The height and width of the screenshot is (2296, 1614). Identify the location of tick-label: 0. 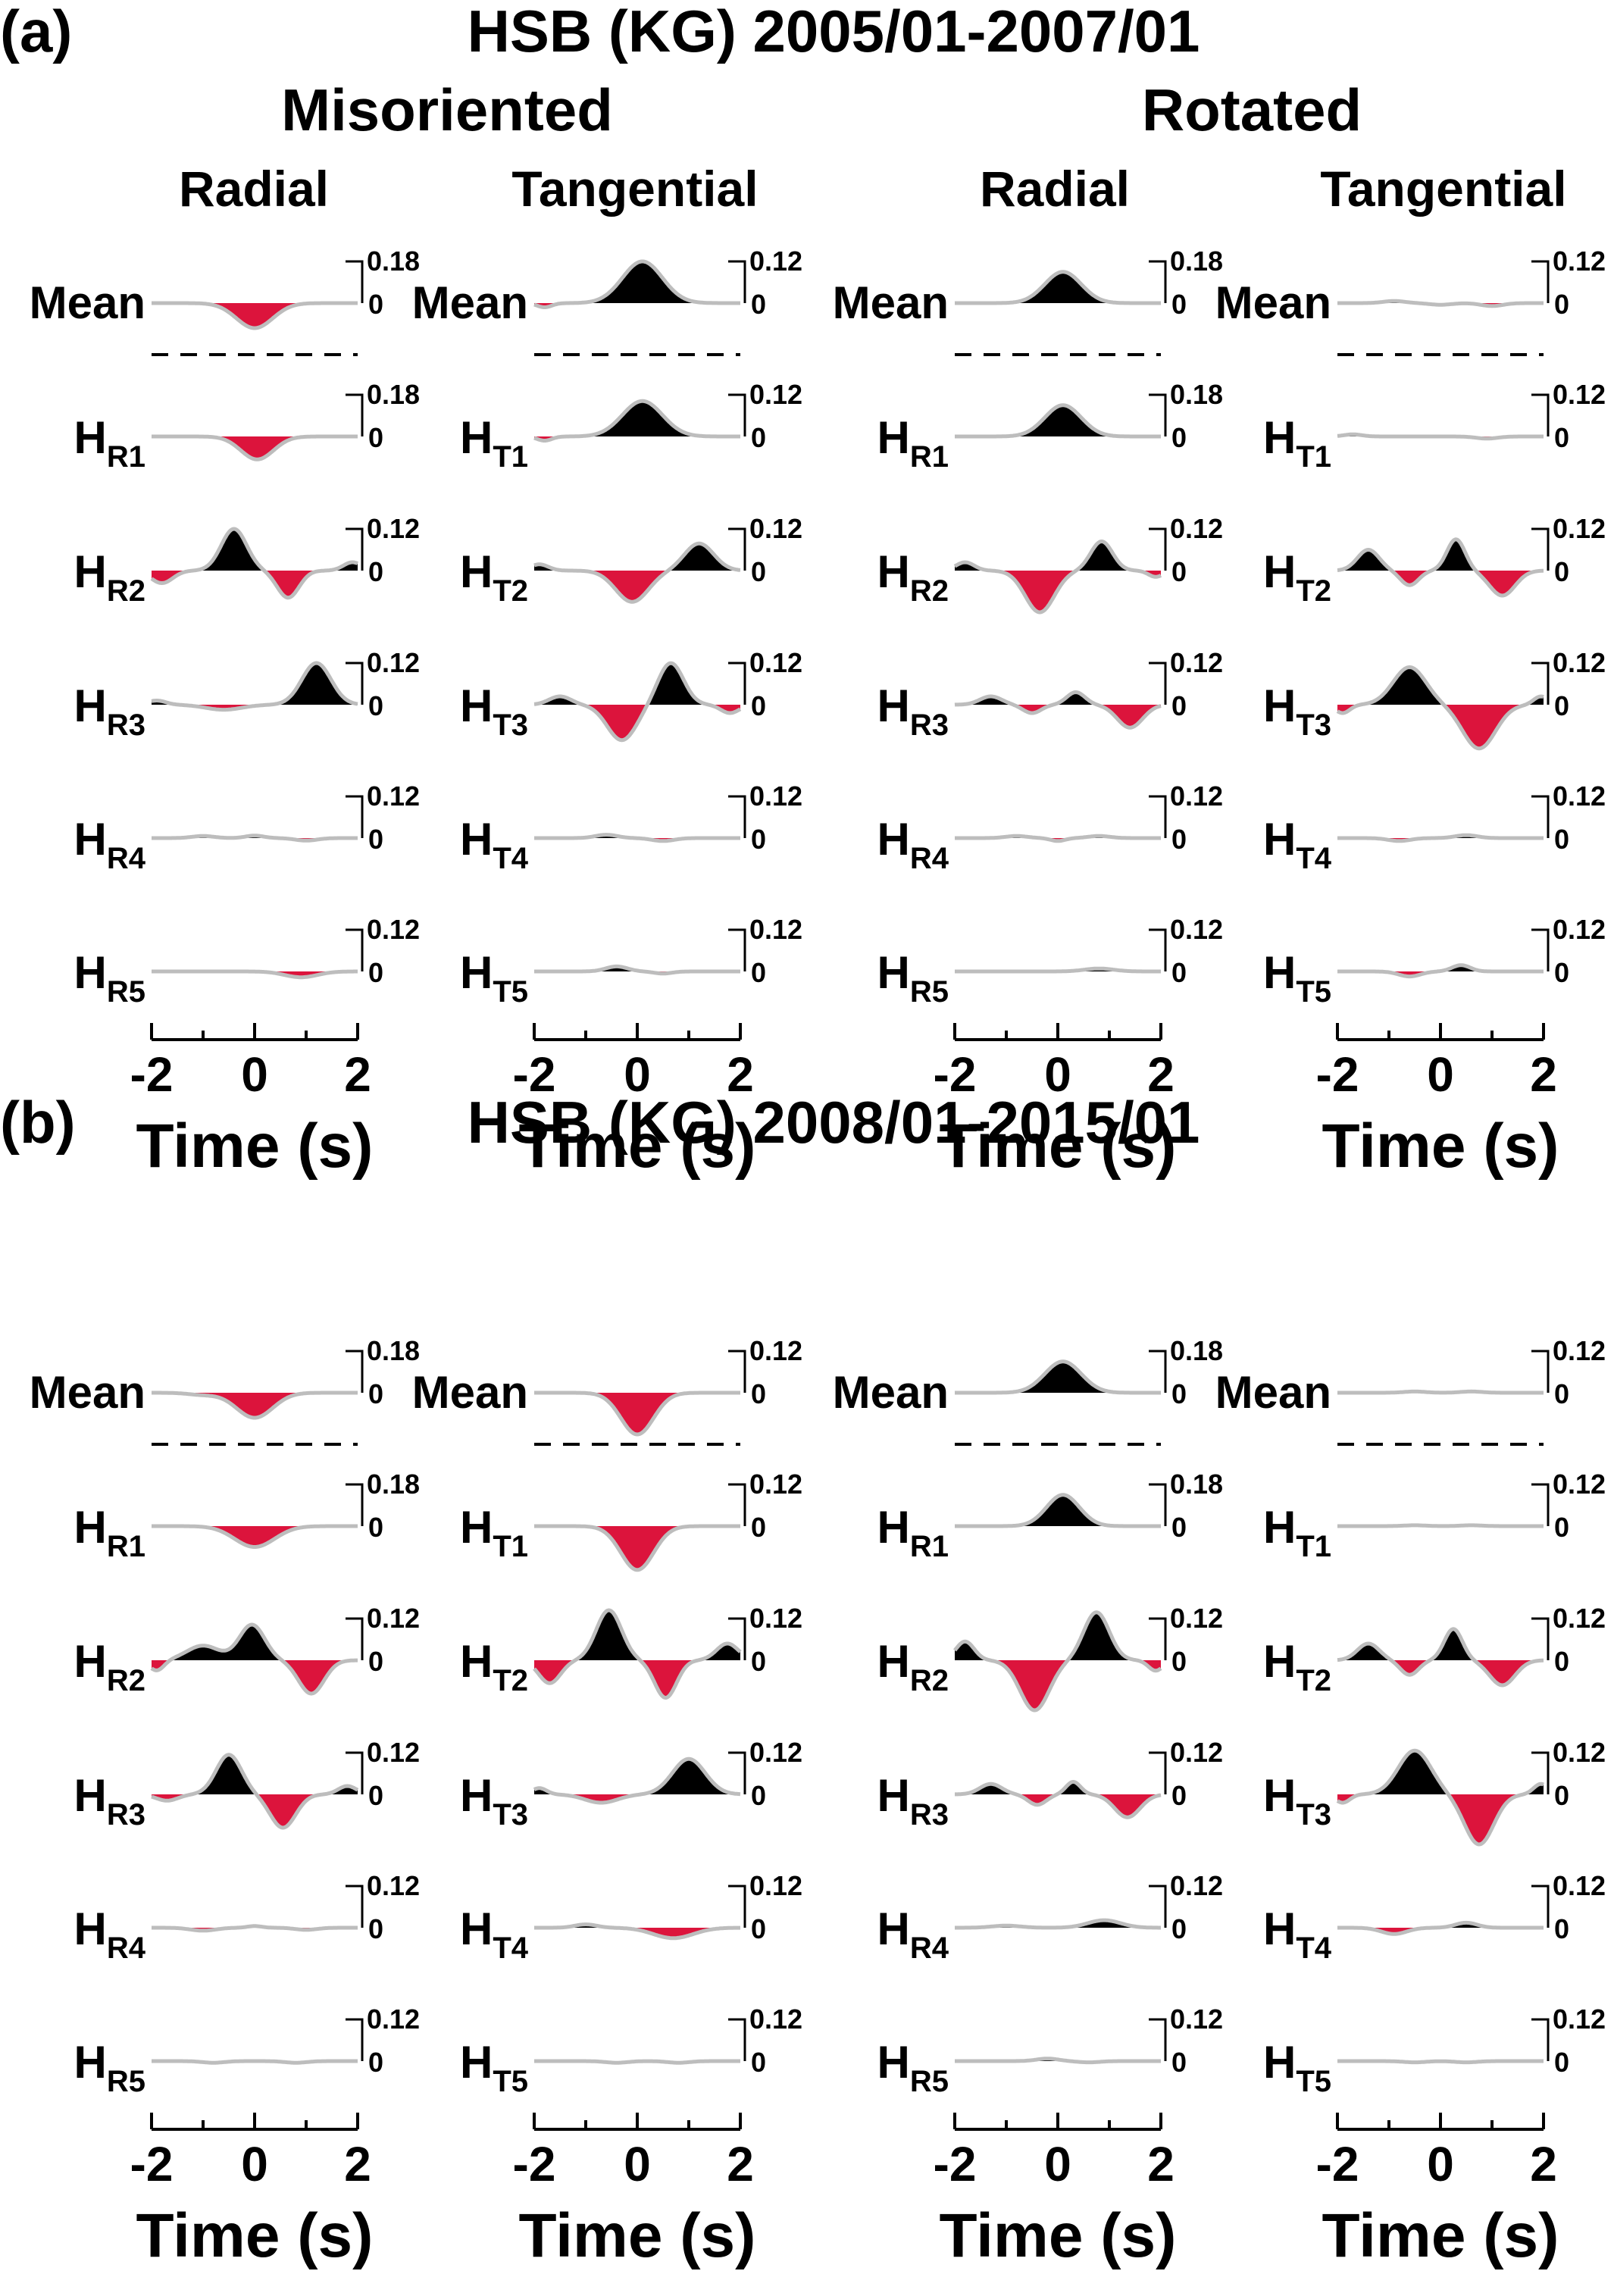
(637, 1075).